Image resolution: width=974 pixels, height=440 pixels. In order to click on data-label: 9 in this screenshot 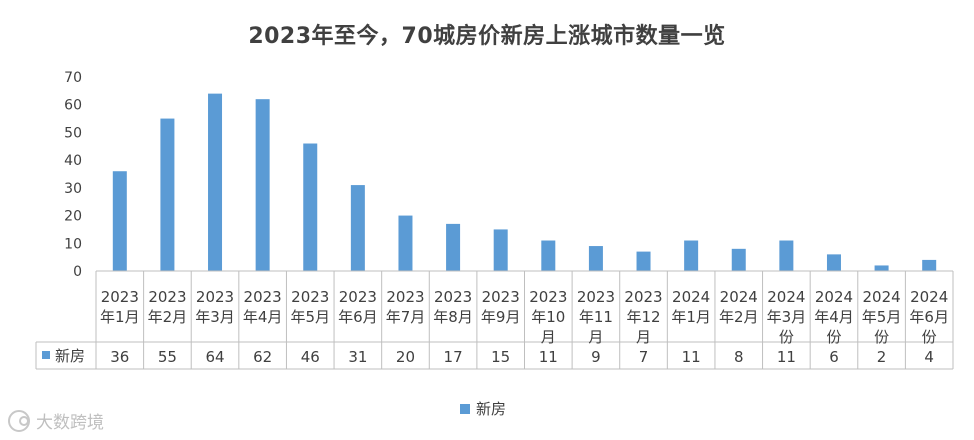, I will do `click(596, 357)`.